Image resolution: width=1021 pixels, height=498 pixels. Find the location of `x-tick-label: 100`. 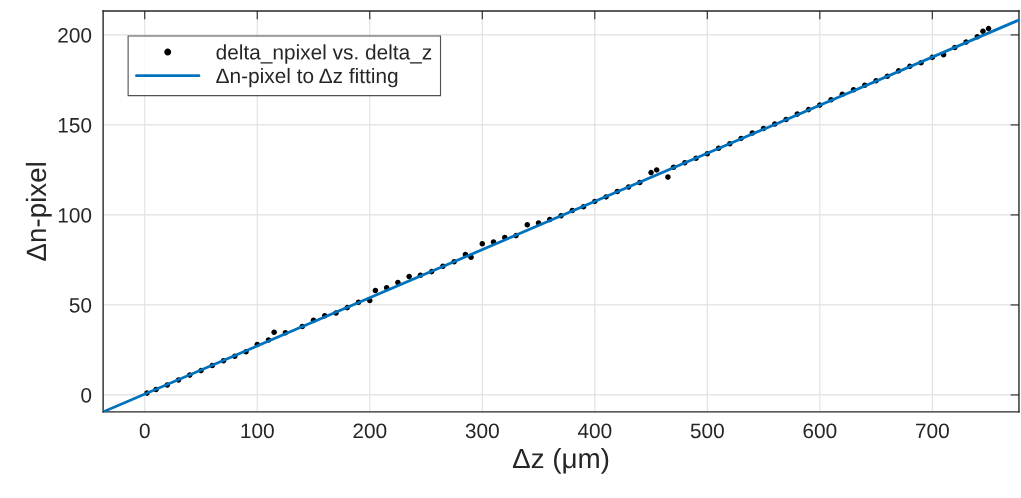

x-tick-label: 100 is located at coordinates (257, 431).